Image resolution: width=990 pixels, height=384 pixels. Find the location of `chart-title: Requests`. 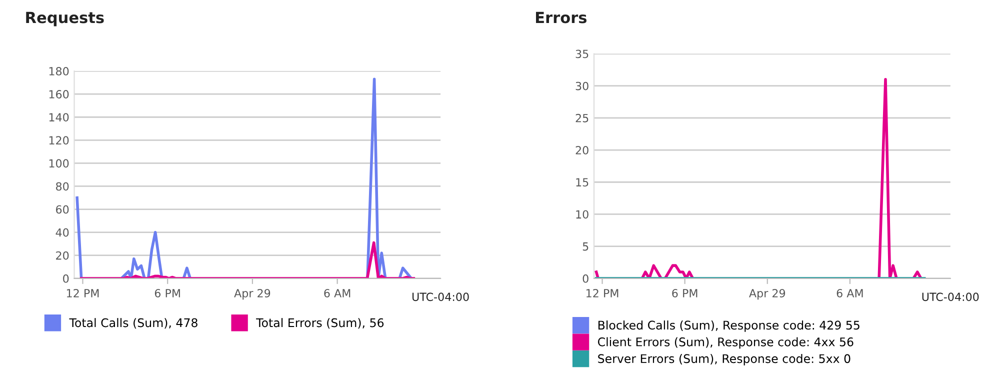

chart-title: Requests is located at coordinates (65, 19).